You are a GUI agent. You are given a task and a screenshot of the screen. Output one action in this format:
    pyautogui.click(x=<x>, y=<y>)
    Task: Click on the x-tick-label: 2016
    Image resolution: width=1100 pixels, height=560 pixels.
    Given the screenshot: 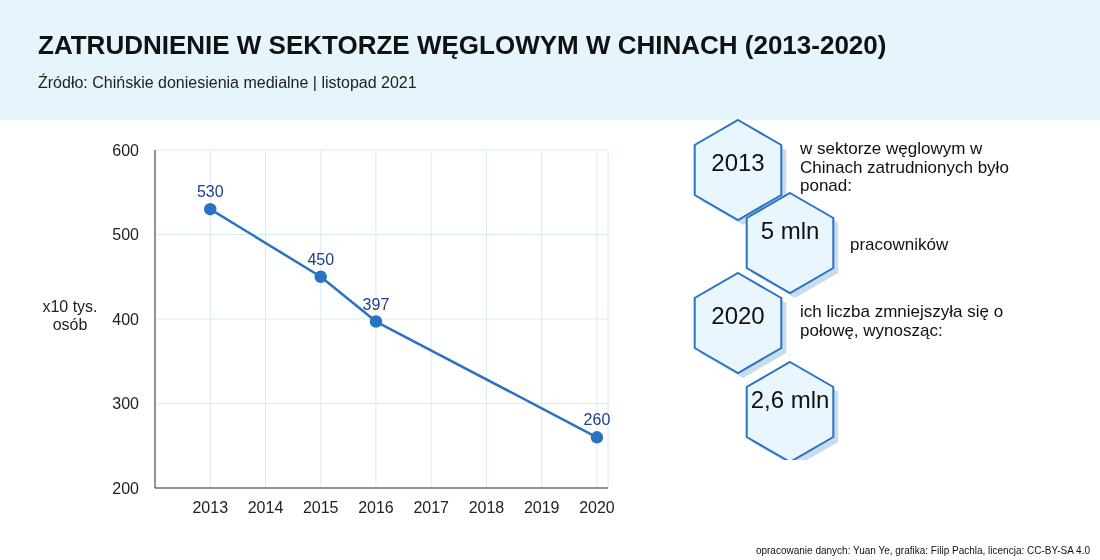 What is the action you would take?
    pyautogui.click(x=376, y=508)
    